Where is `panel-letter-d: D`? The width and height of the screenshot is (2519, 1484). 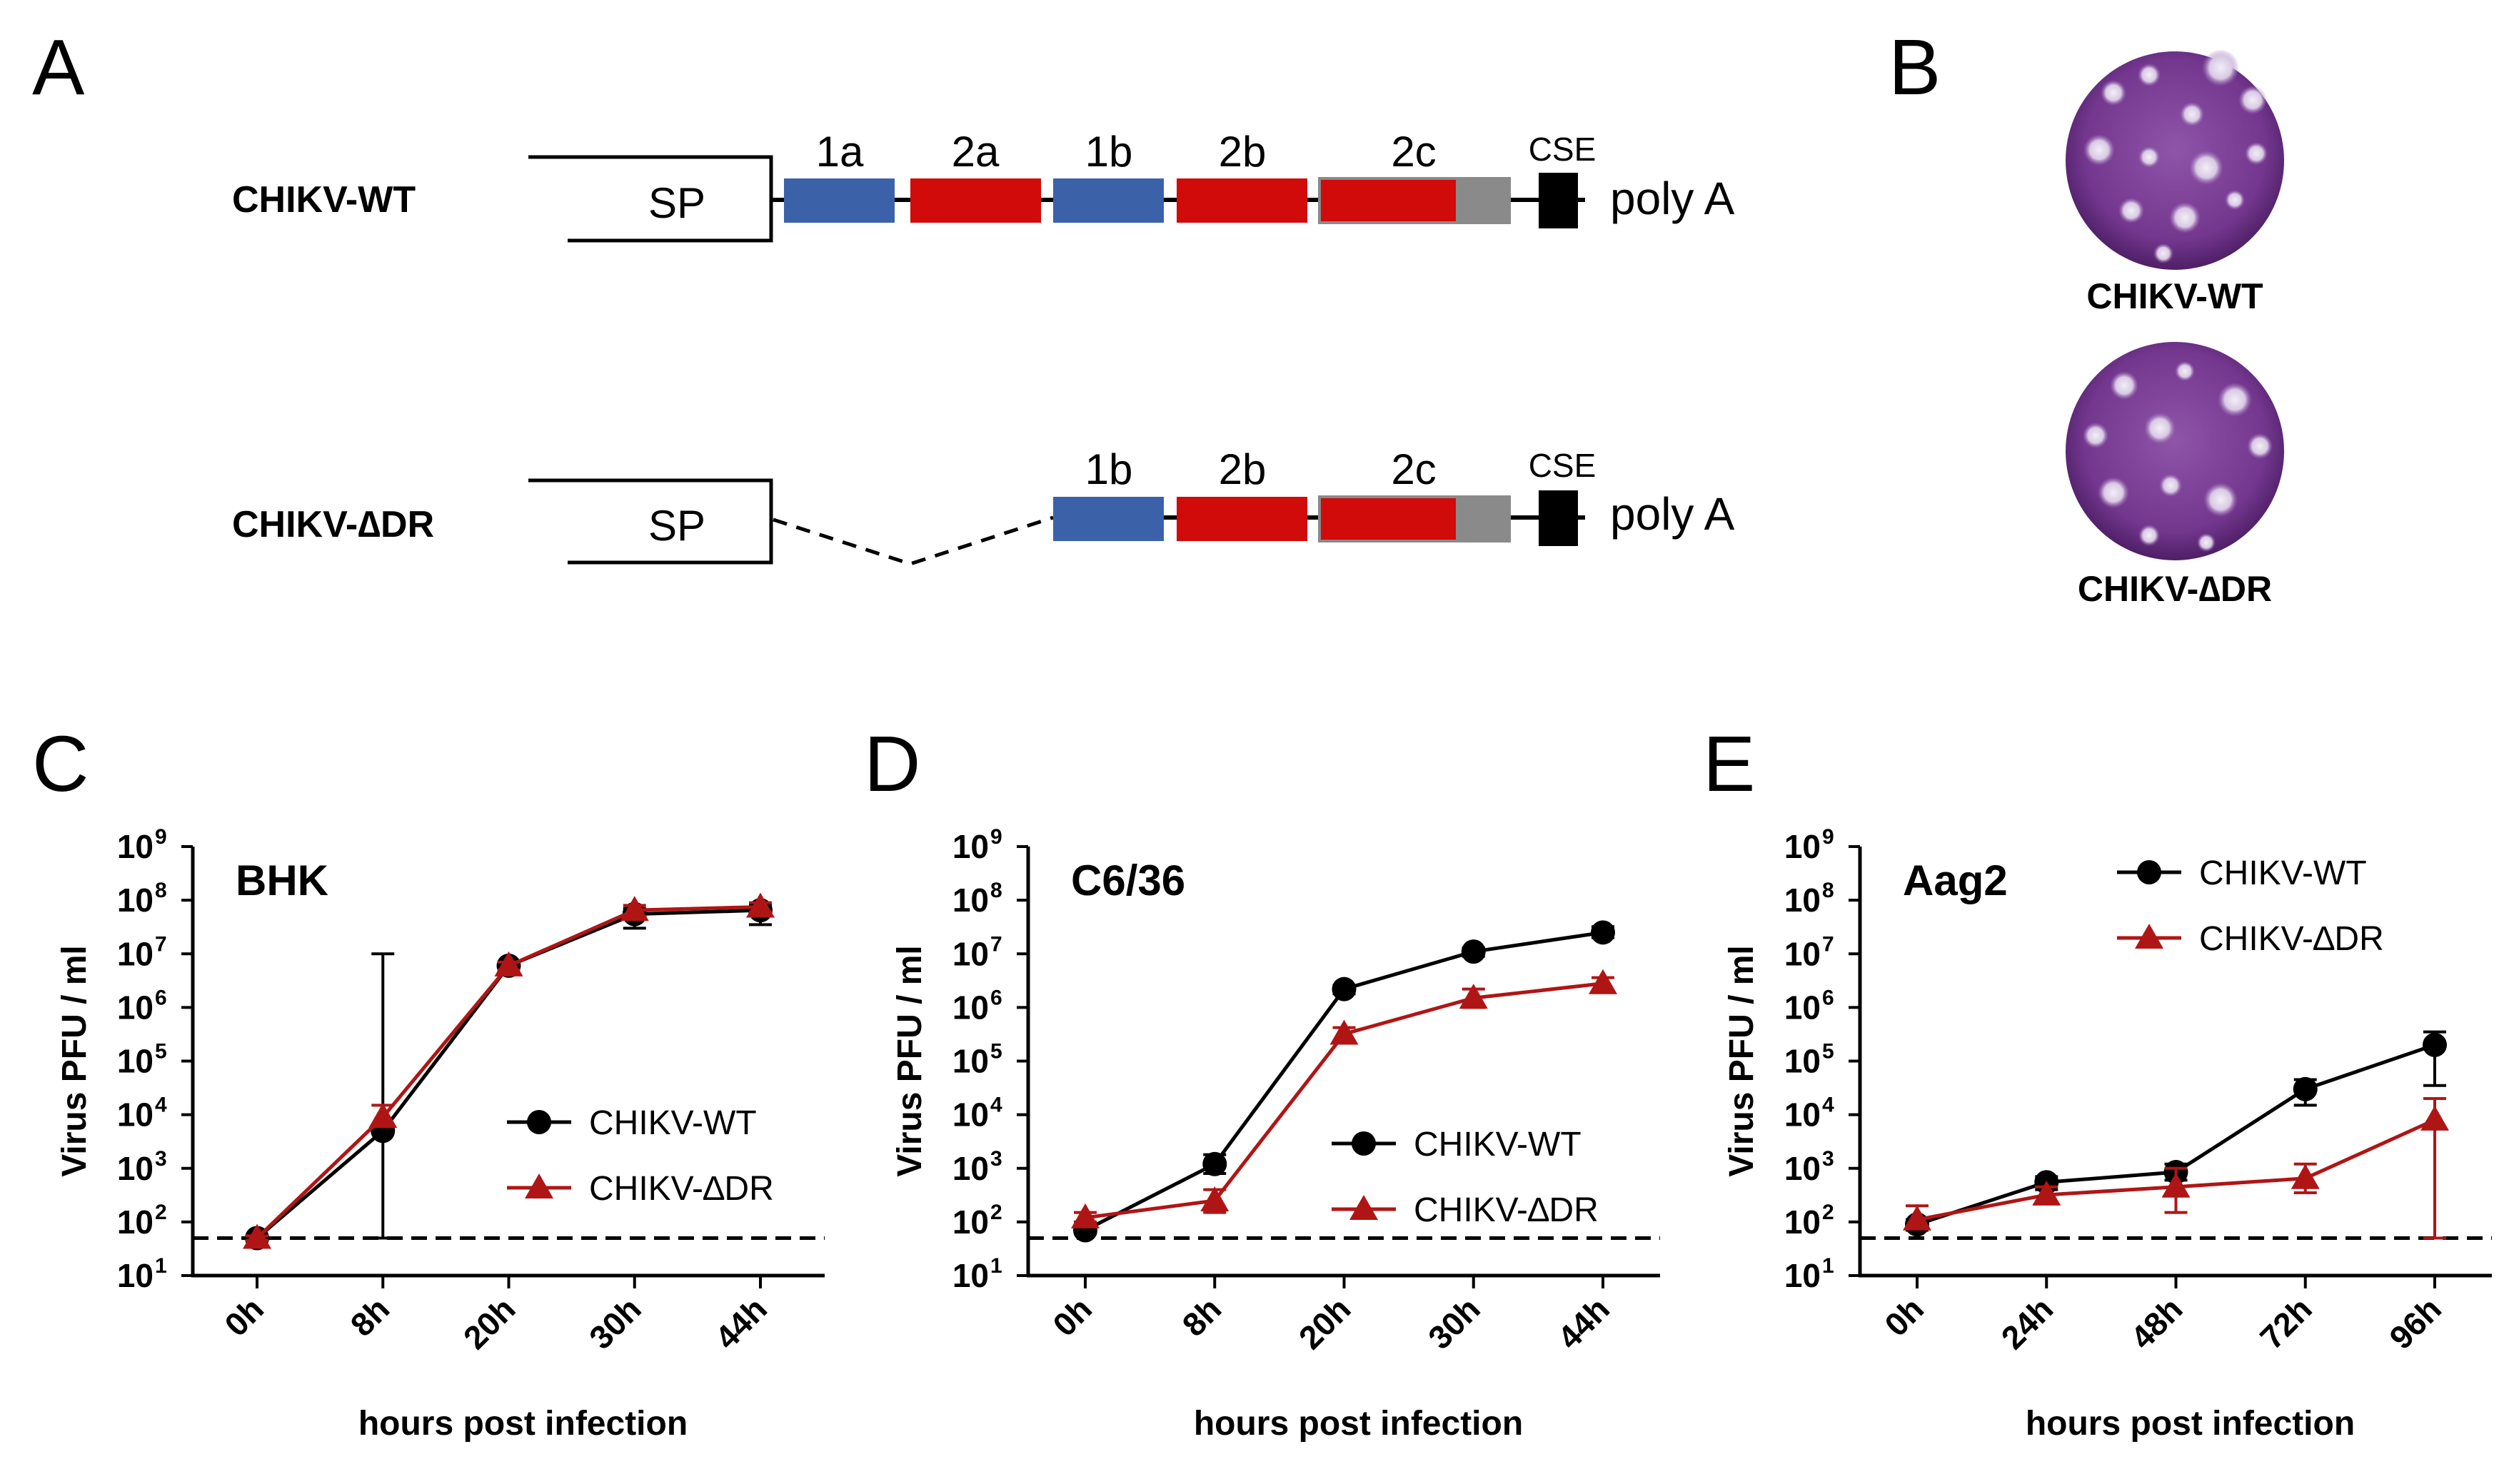
panel-letter-d: D is located at coordinates (892, 764).